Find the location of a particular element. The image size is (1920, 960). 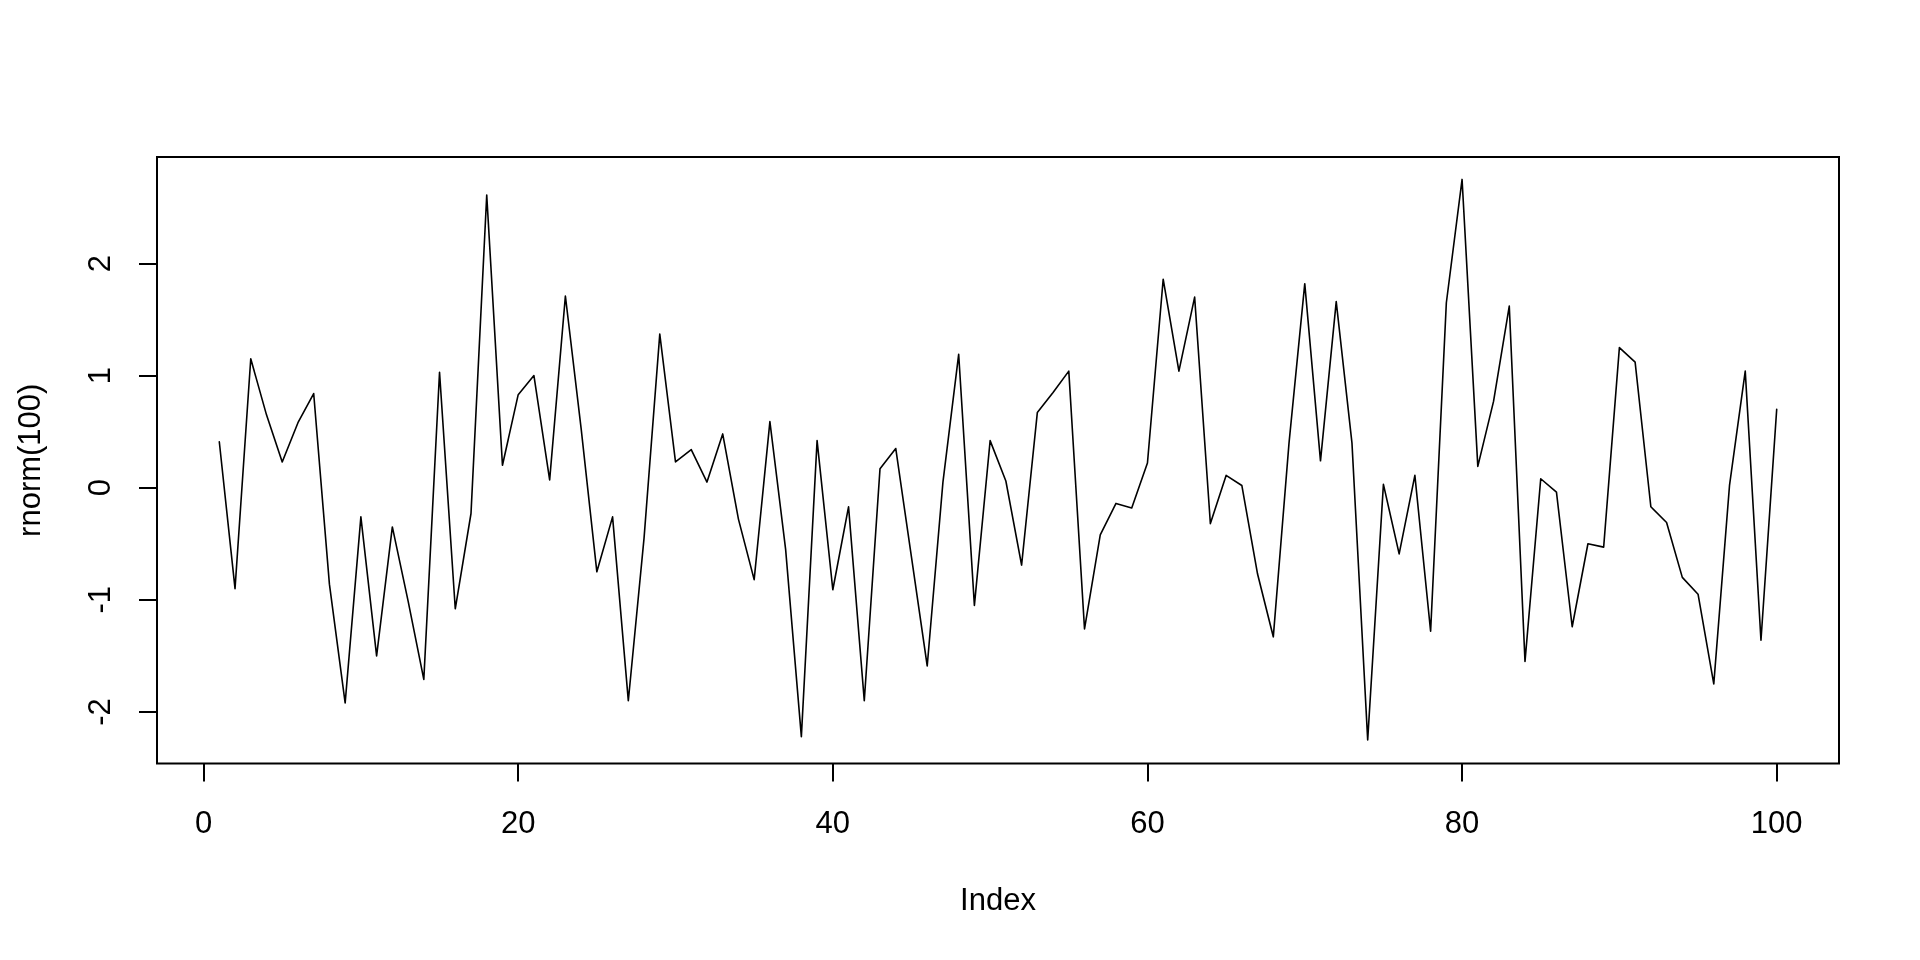

y-tick-label: 1 is located at coordinates (99, 375).